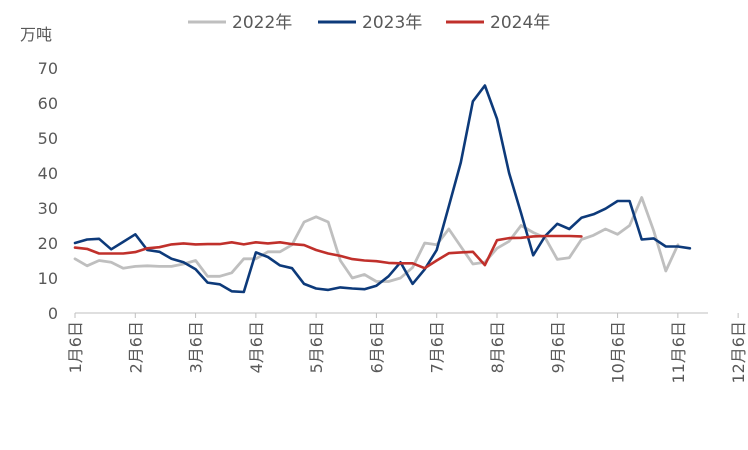 The height and width of the screenshot is (450, 748). What do you see at coordinates (48, 243) in the screenshot?
I see `y-tick-label: 20` at bounding box center [48, 243].